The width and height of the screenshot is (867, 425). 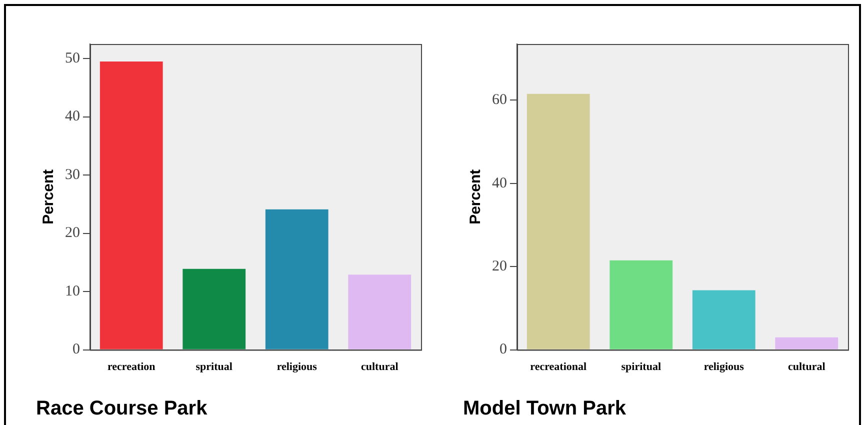 I want to click on x-tick-label: recreation, so click(x=131, y=367).